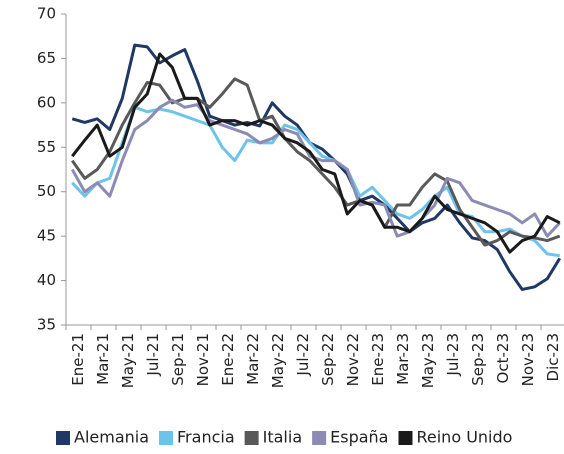 The image size is (564, 454). I want to click on legend-label: Reino Unido, so click(464, 437).